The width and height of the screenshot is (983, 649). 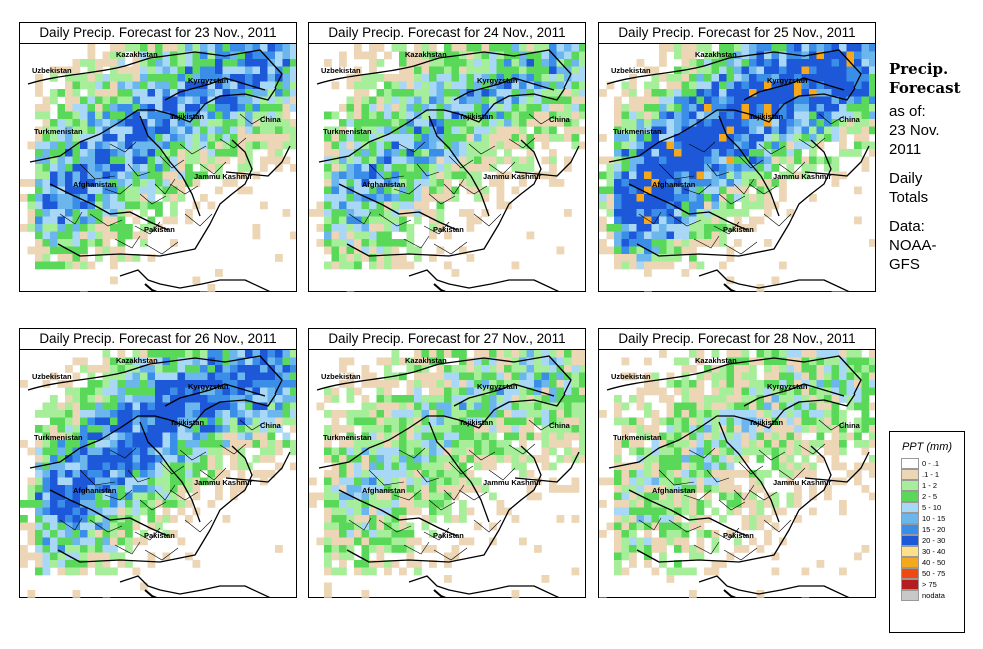 I want to click on legend-label: 15 - 20, so click(x=934, y=529).